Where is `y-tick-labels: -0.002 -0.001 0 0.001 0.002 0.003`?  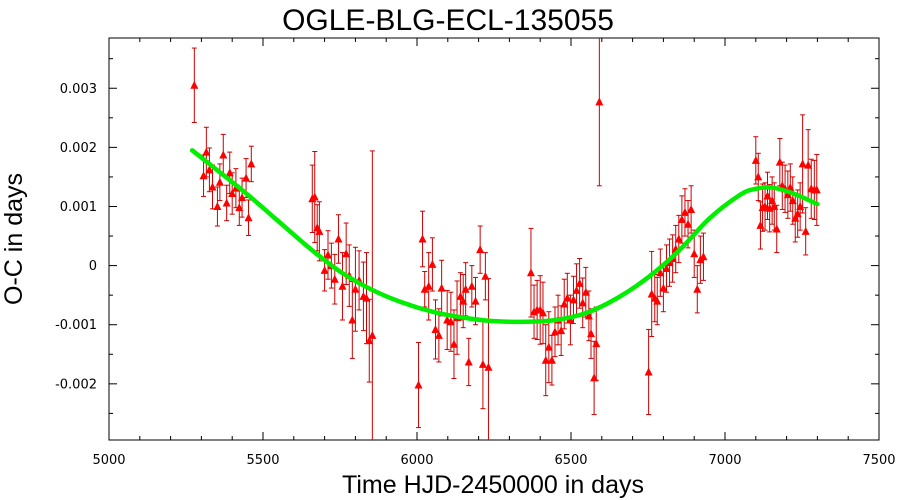 y-tick-labels: -0.002 -0.001 0 0.001 0.002 0.003 is located at coordinates (76, 237).